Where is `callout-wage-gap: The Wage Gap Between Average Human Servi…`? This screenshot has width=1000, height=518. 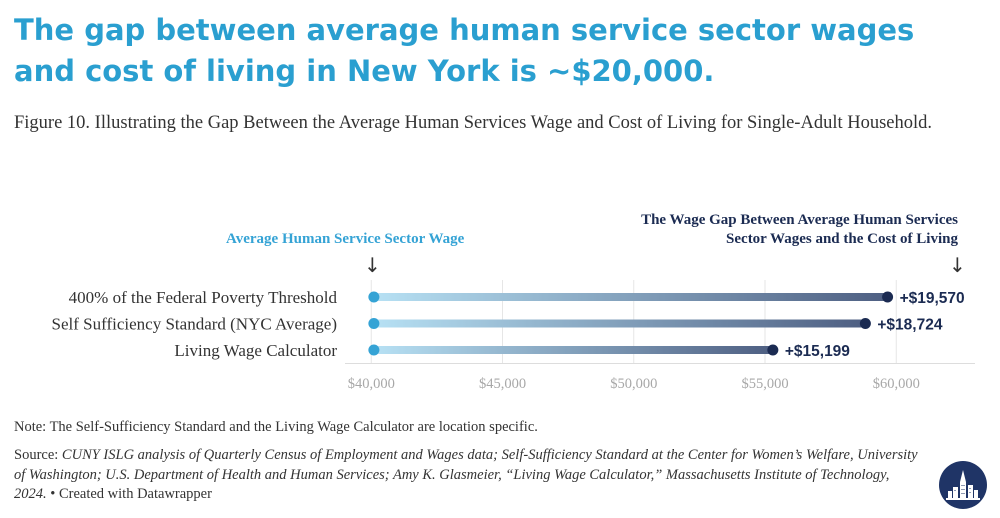
callout-wage-gap: The Wage Gap Between Average Human Servi… is located at coordinates (799, 230).